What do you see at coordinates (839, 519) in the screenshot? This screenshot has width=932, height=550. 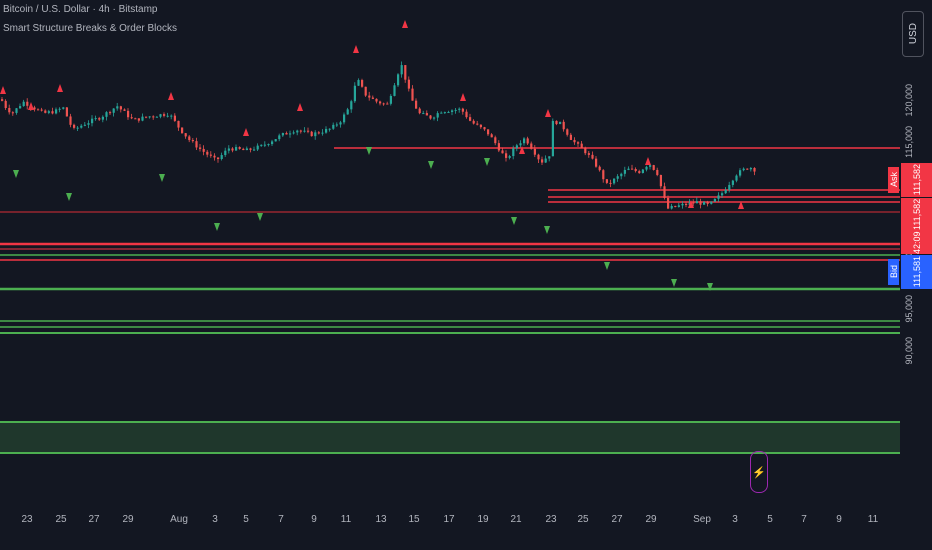 I see `time-tick-label: 9` at bounding box center [839, 519].